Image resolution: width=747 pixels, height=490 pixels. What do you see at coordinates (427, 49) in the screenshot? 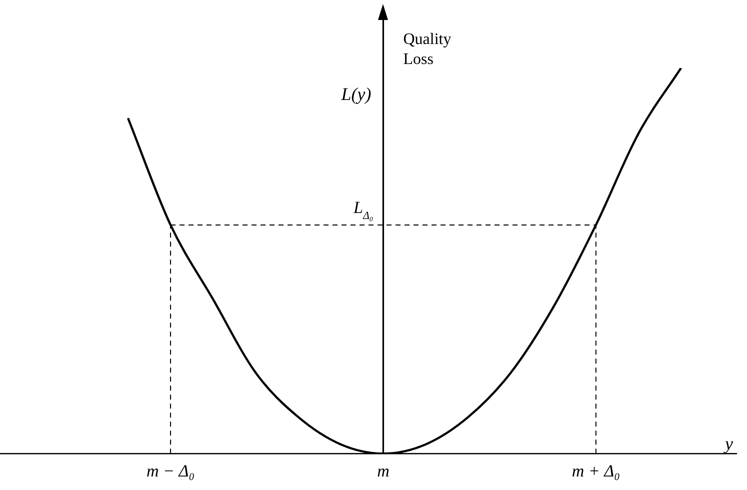
I see `annotation: Quality Loss` at bounding box center [427, 49].